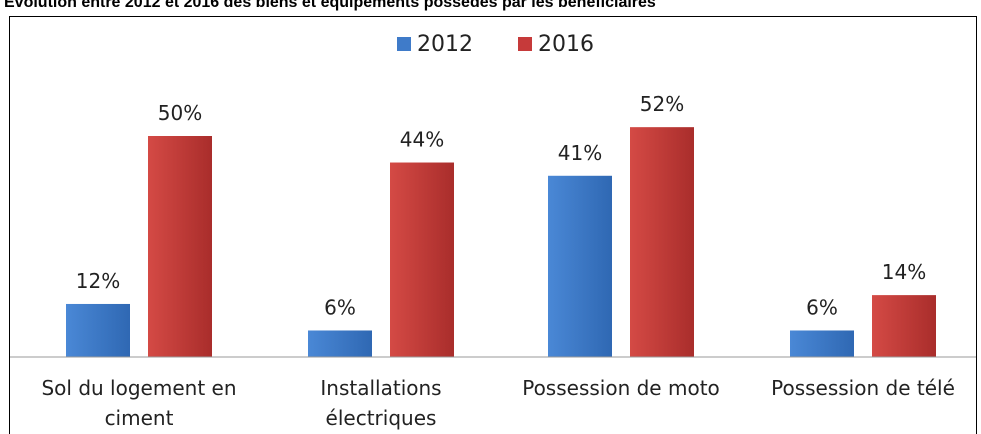  What do you see at coordinates (139, 418) in the screenshot?
I see `category-label-1-line-2: ciment` at bounding box center [139, 418].